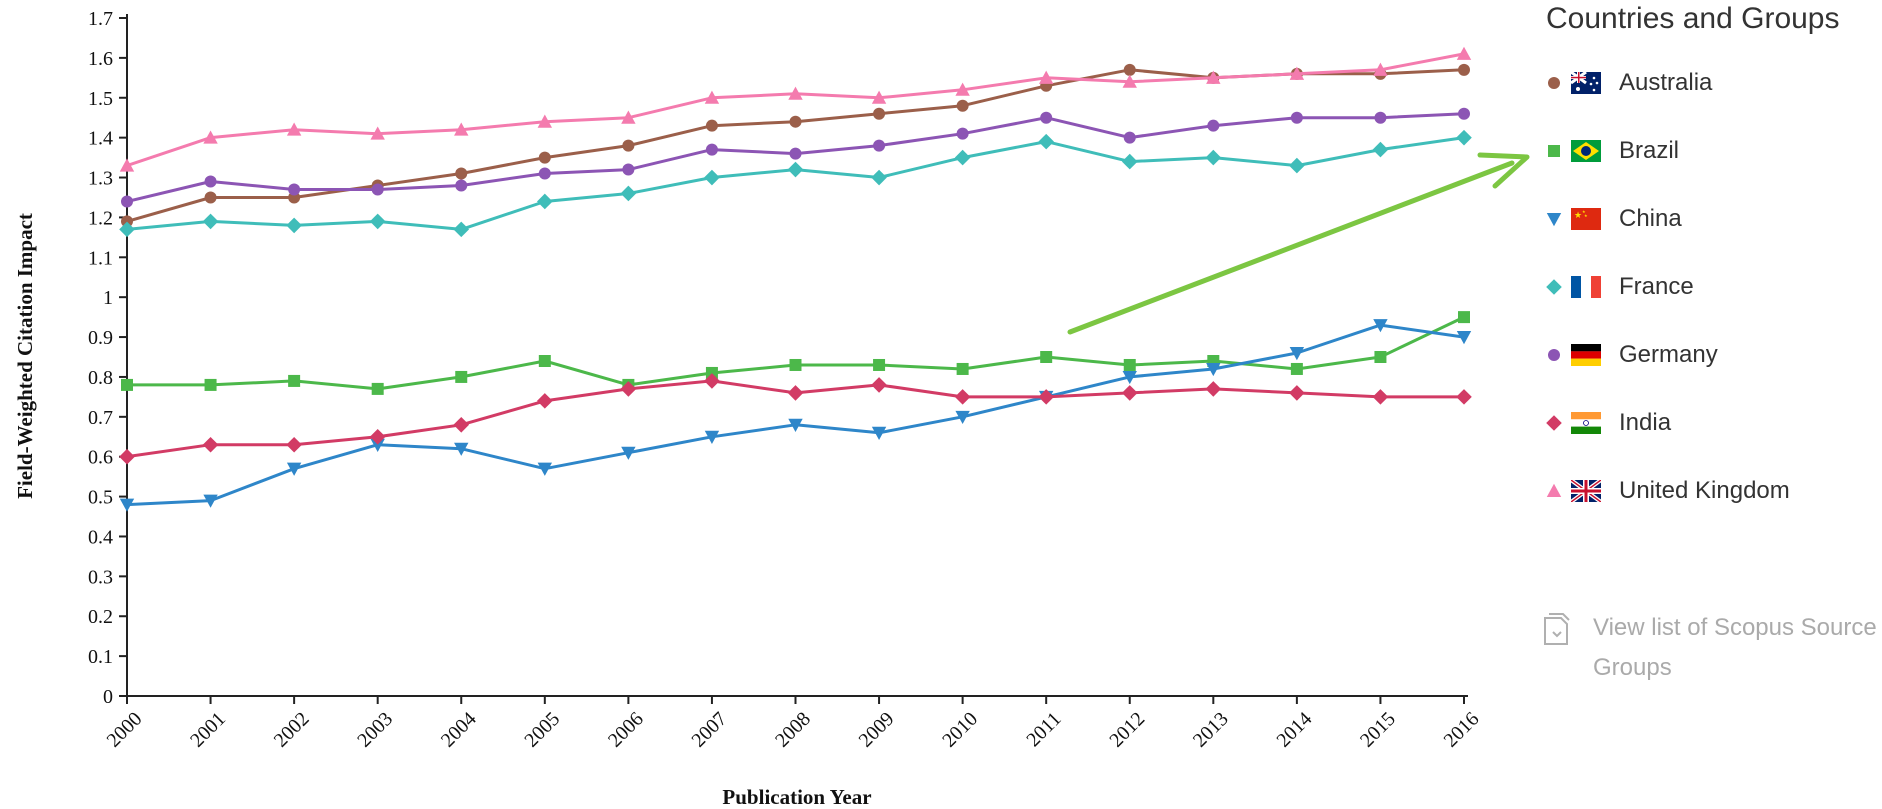  I want to click on legend-item-france: France, so click(1618, 287).